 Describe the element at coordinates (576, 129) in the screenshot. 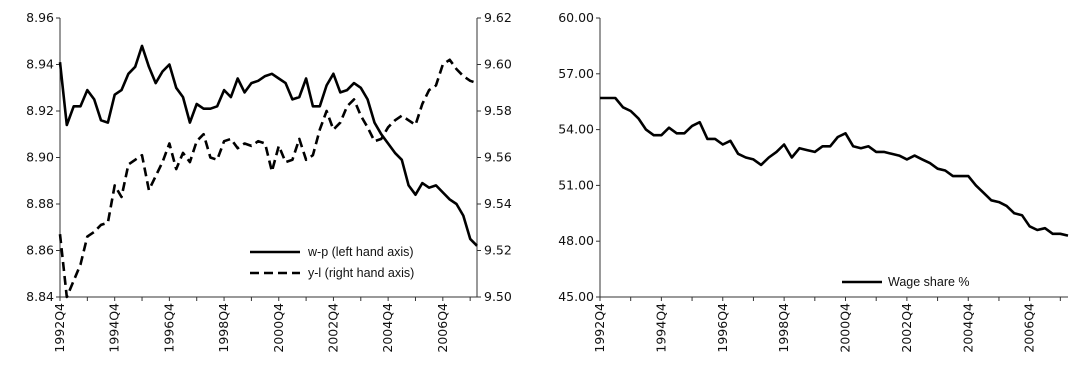

I see `y-tick-label: 54.00` at that location.